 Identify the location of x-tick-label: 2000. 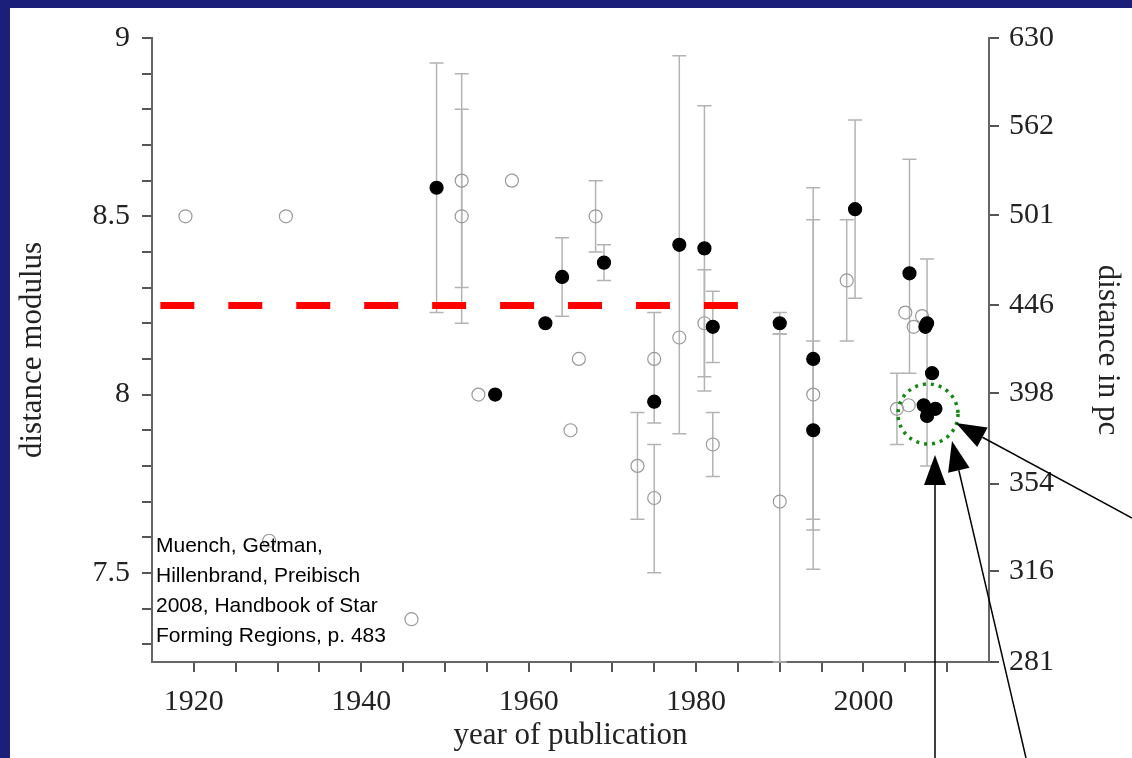
(863, 699).